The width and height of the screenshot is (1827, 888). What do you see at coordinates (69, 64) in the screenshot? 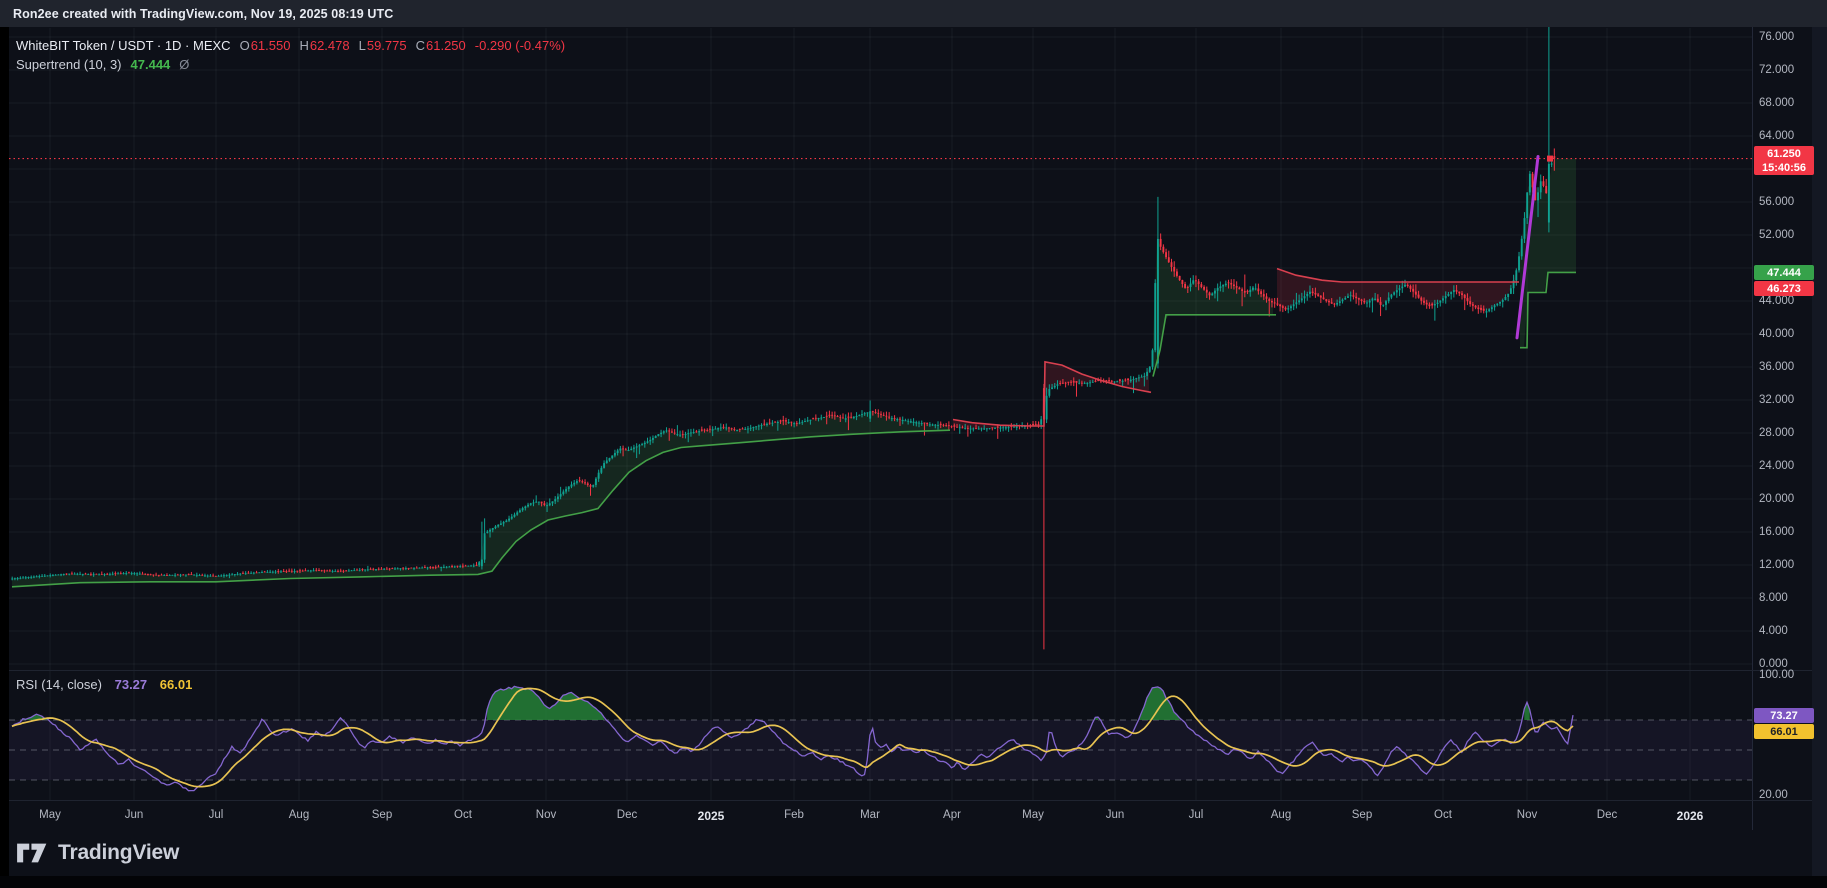
I see `supertrend-name: Supertrend (10, 3)` at bounding box center [69, 64].